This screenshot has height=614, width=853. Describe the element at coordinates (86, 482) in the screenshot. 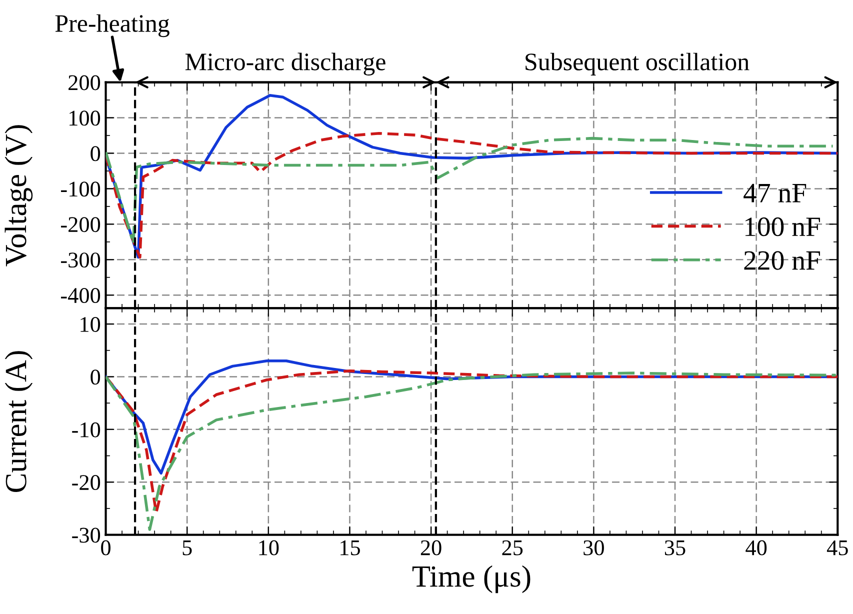

I see `y-tick-label: -20` at that location.